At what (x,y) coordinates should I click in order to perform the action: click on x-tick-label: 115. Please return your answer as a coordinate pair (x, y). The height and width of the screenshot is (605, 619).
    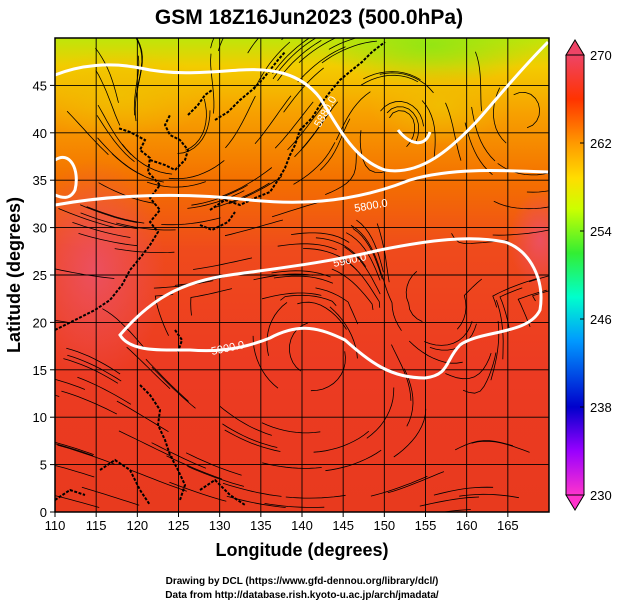
    Looking at the image, I should click on (96, 525).